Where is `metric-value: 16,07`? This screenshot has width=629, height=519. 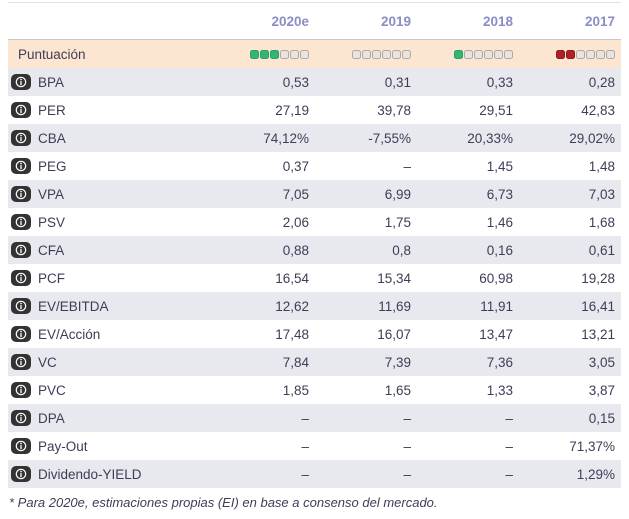
metric-value: 16,07 is located at coordinates (394, 334).